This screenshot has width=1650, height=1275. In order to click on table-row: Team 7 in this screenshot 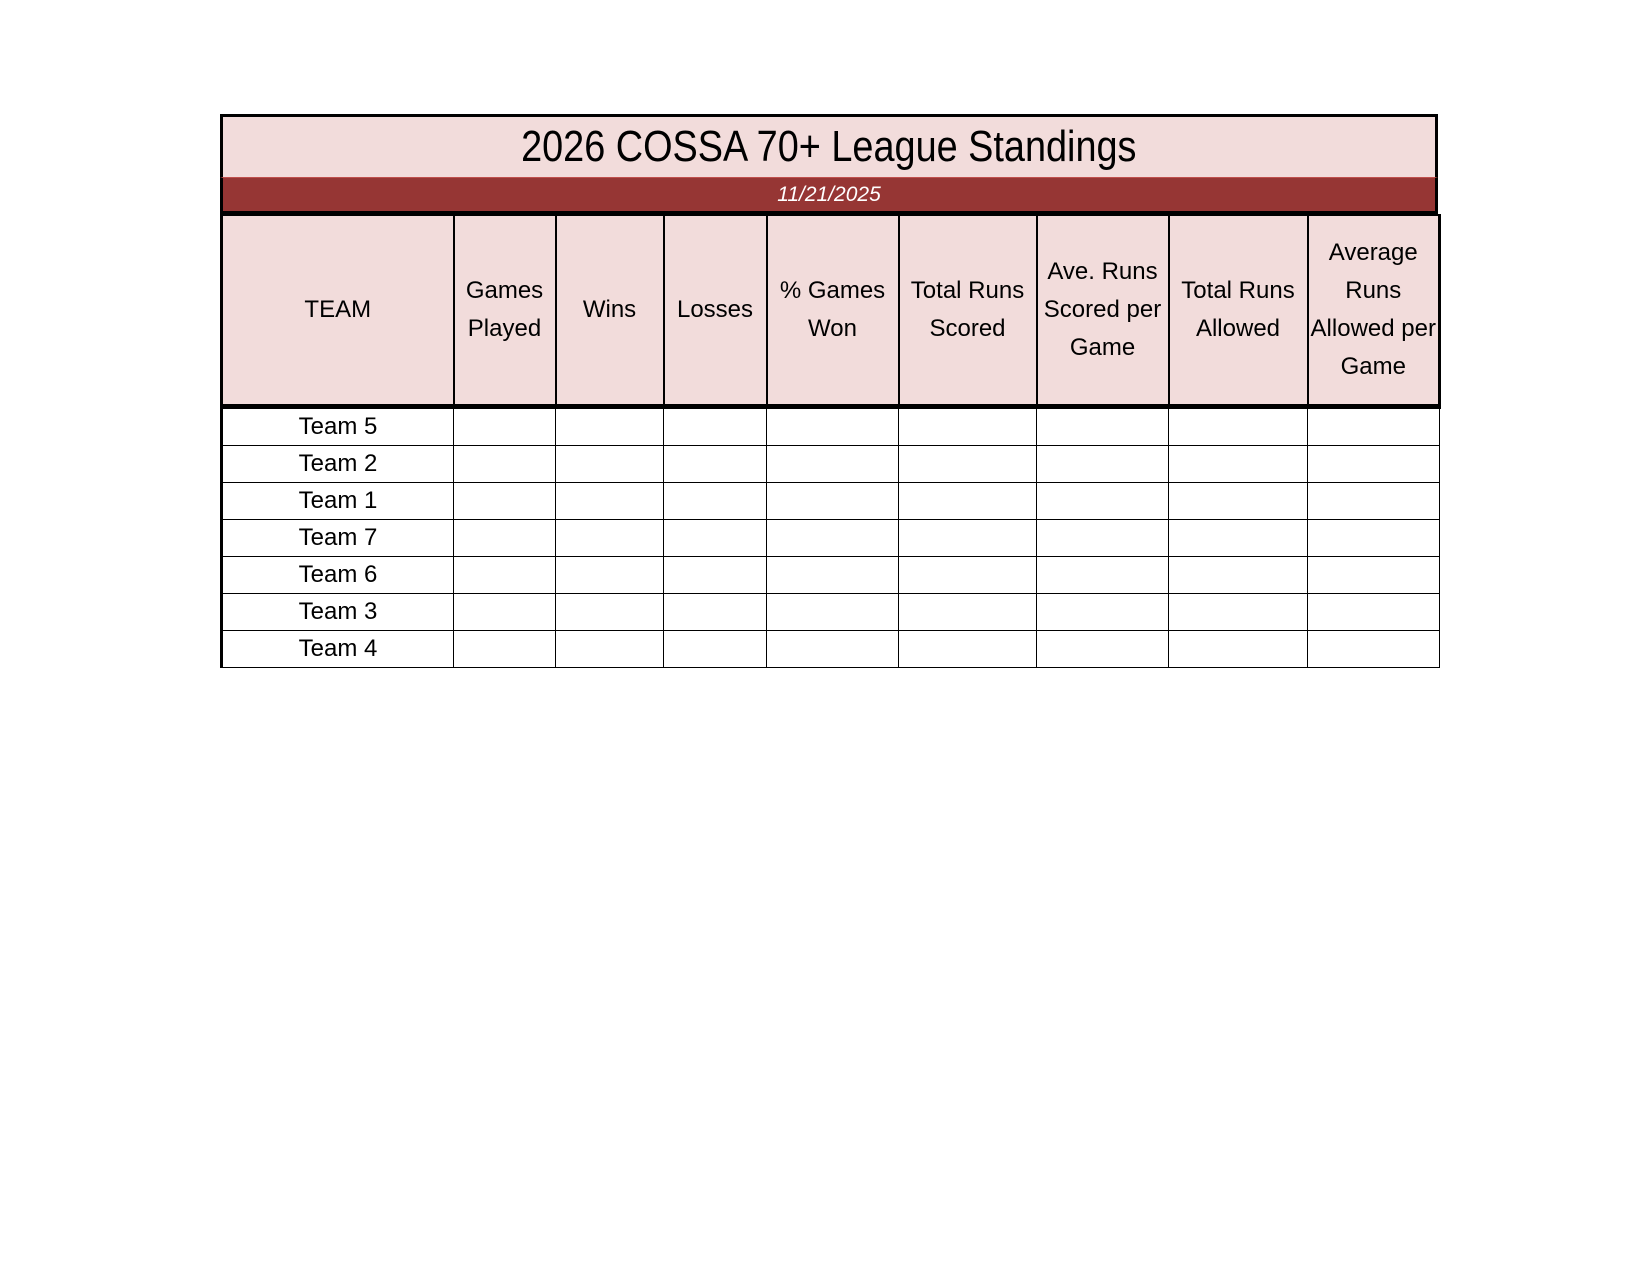, I will do `click(830, 538)`.